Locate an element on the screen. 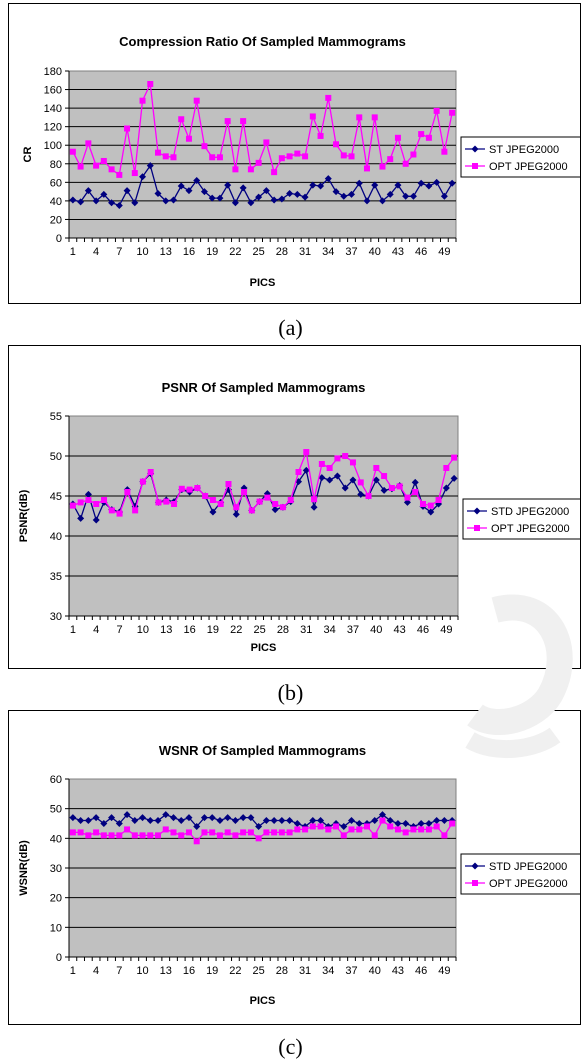  x-tick-label: 16 is located at coordinates (189, 630).